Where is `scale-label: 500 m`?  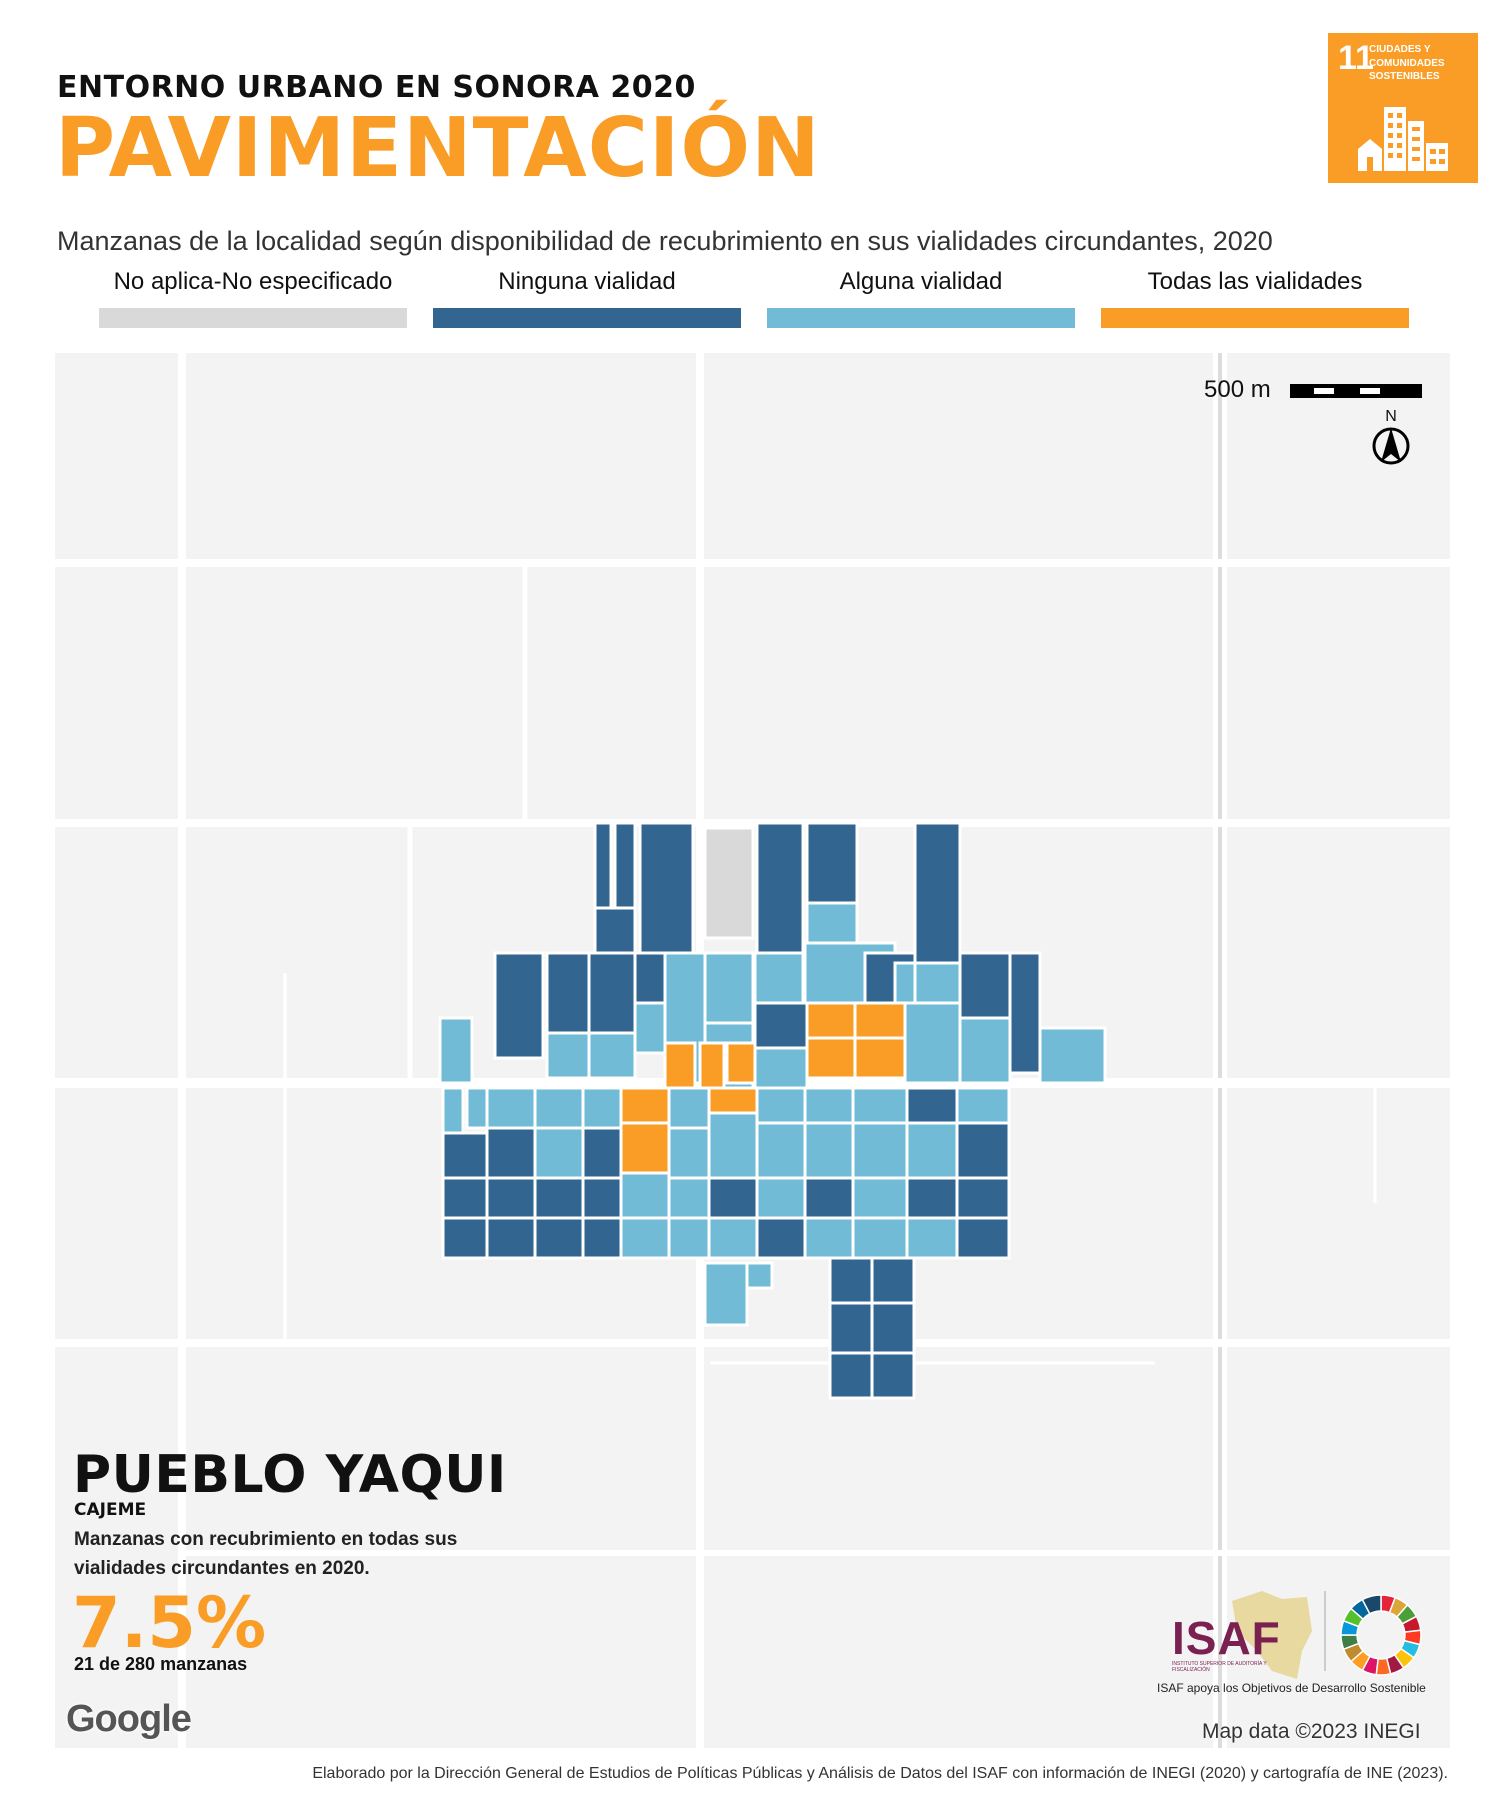 scale-label: 500 m is located at coordinates (1237, 389).